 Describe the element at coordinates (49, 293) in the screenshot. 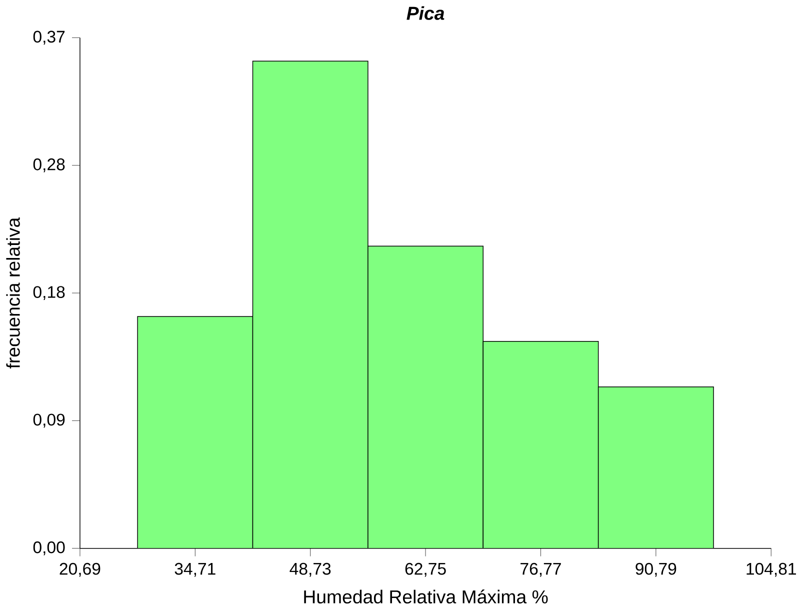

I see `y-tick-label: 0,18` at that location.